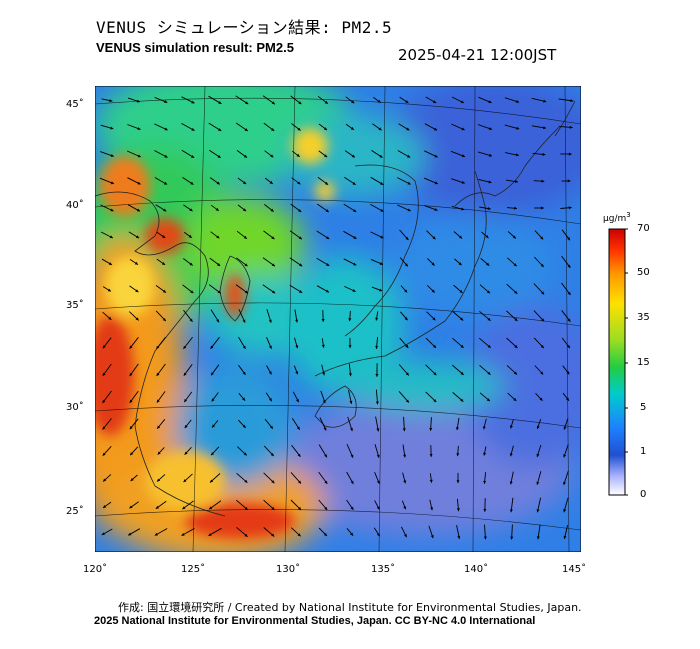 Image resolution: width=700 pixels, height=649 pixels. What do you see at coordinates (643, 362) in the screenshot?
I see `colorbar-tick-15: 15` at bounding box center [643, 362].